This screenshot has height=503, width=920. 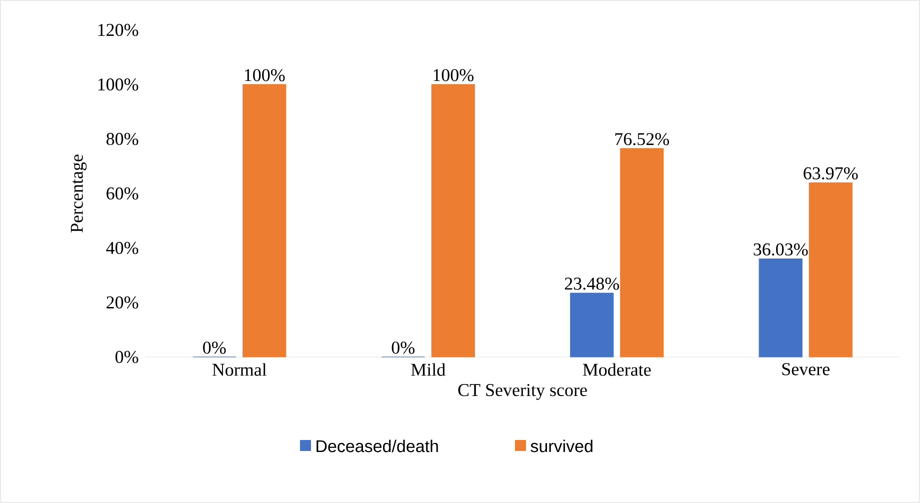 I want to click on legend-label: survived, so click(x=561, y=446).